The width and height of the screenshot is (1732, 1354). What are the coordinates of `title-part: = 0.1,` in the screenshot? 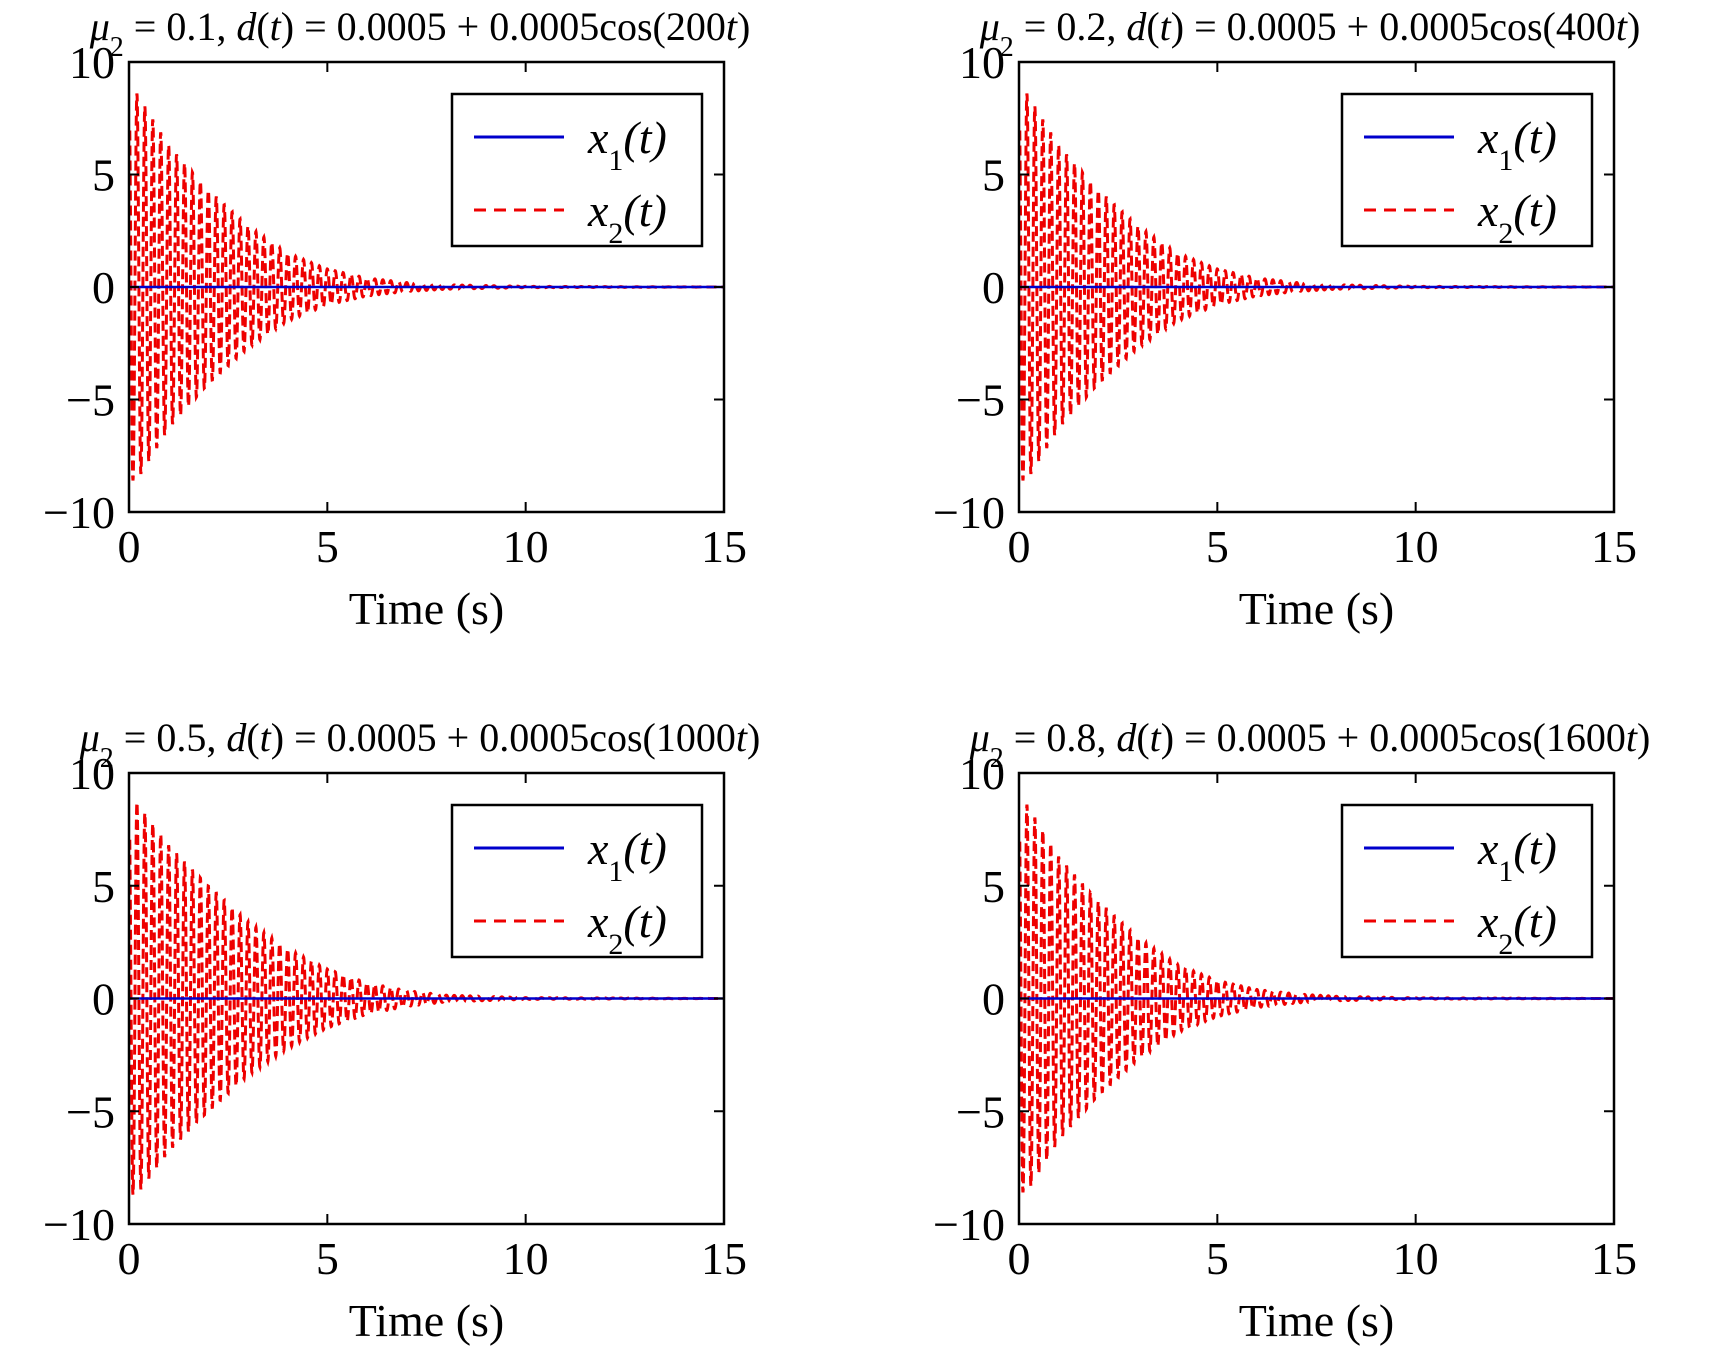 It's located at (180, 26).